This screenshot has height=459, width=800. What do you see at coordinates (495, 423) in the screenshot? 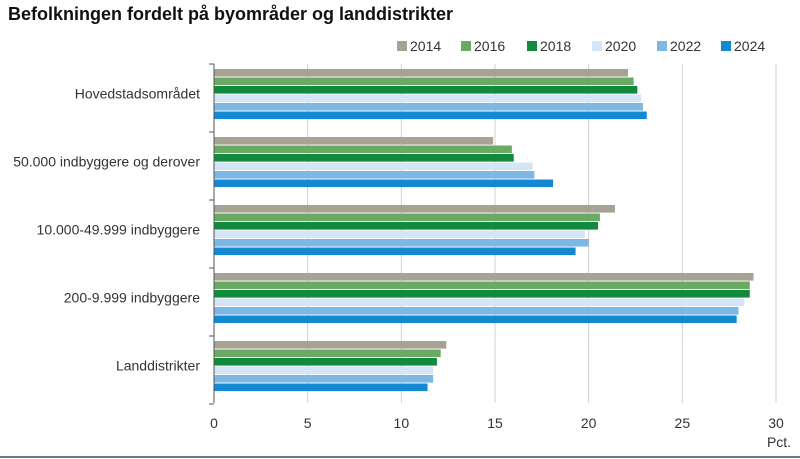
I see `x-tick-label: 15` at bounding box center [495, 423].